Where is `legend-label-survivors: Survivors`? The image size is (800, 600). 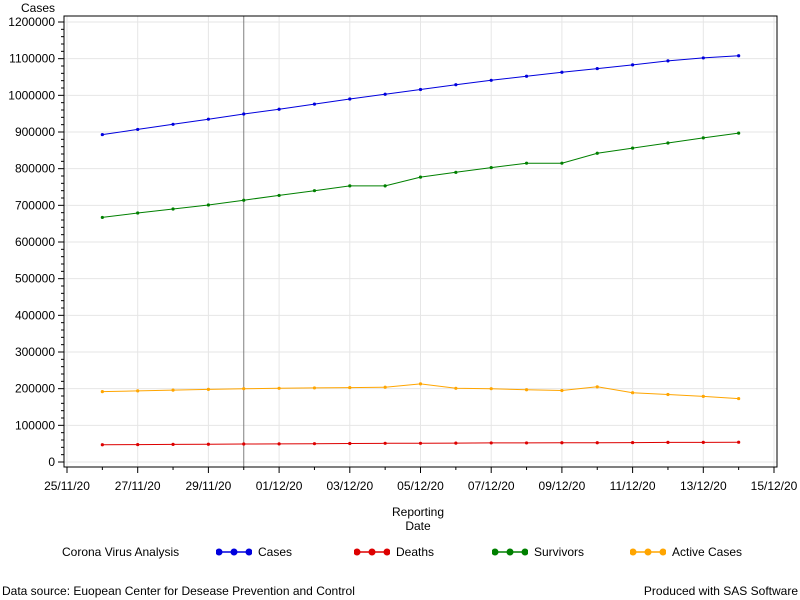
legend-label-survivors: Survivors is located at coordinates (559, 552).